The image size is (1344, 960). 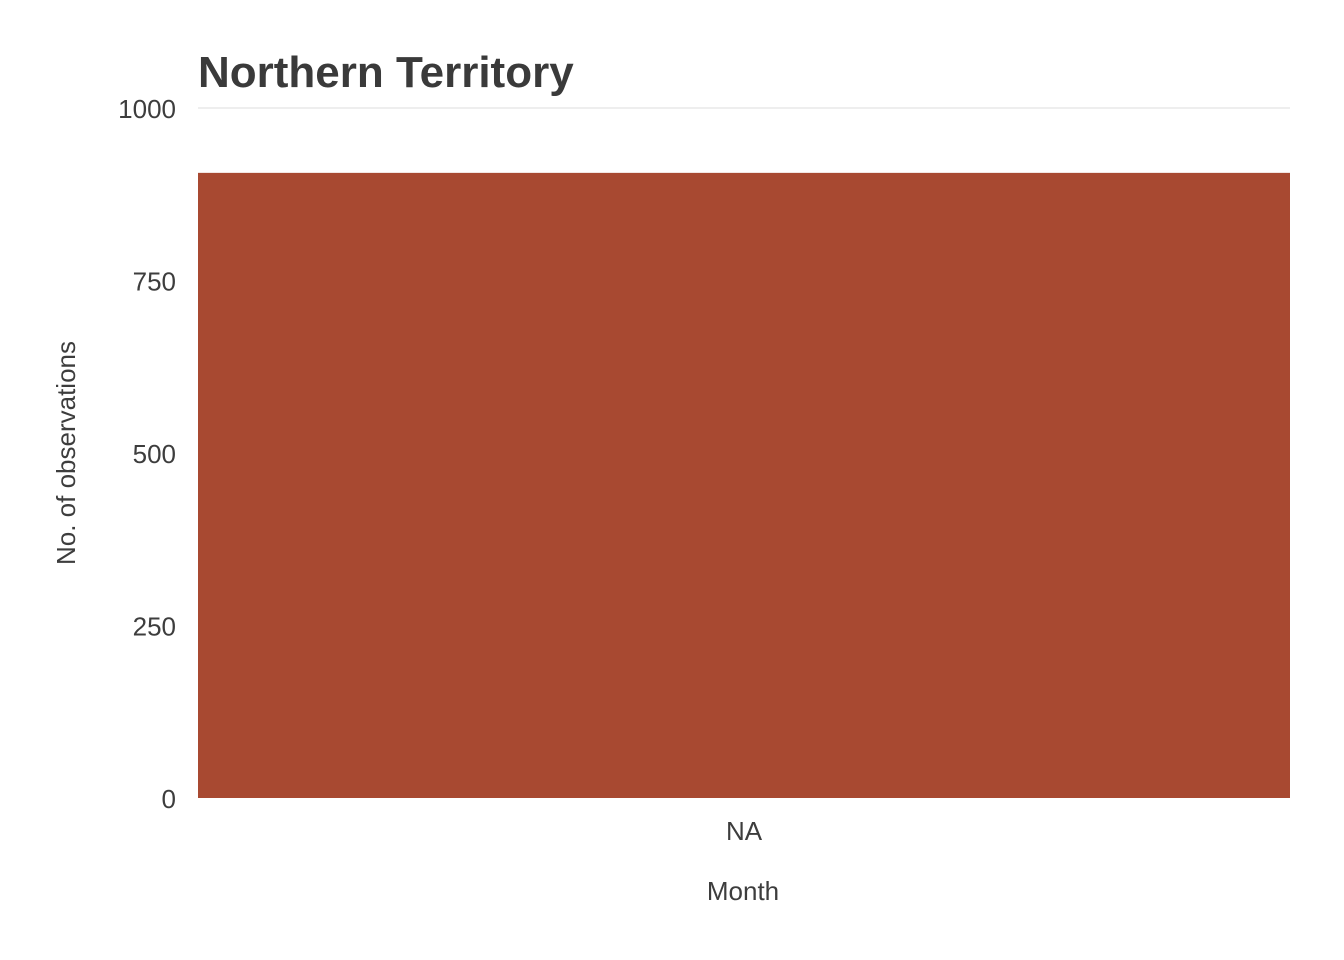 I want to click on y-tick-label: 0, so click(x=169, y=799).